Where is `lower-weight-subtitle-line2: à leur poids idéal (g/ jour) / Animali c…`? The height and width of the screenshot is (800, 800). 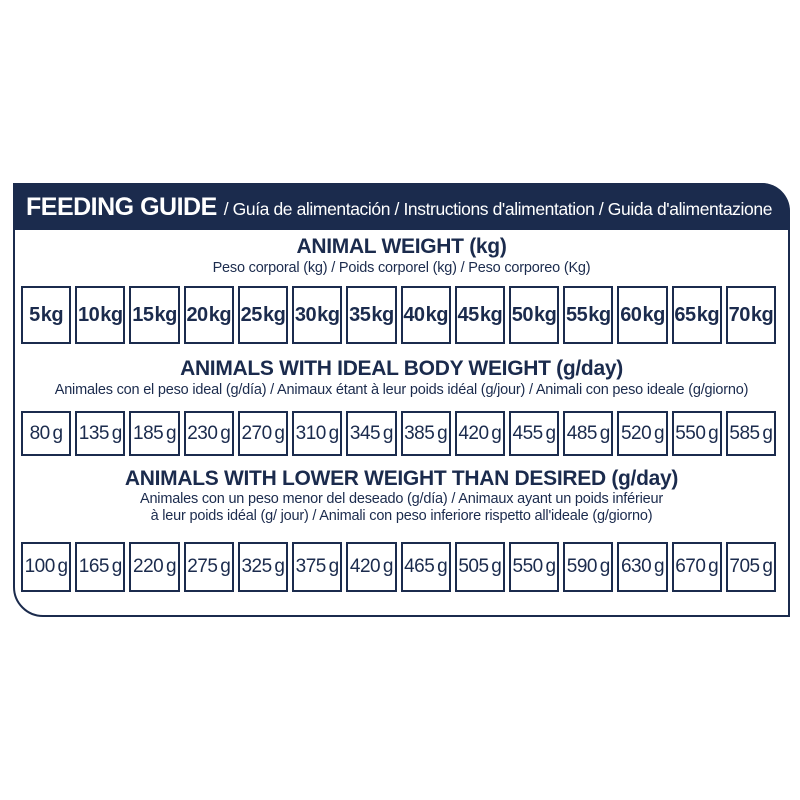
lower-weight-subtitle-line2: à leur poids idéal (g/ jour) / Animali c… is located at coordinates (401, 516).